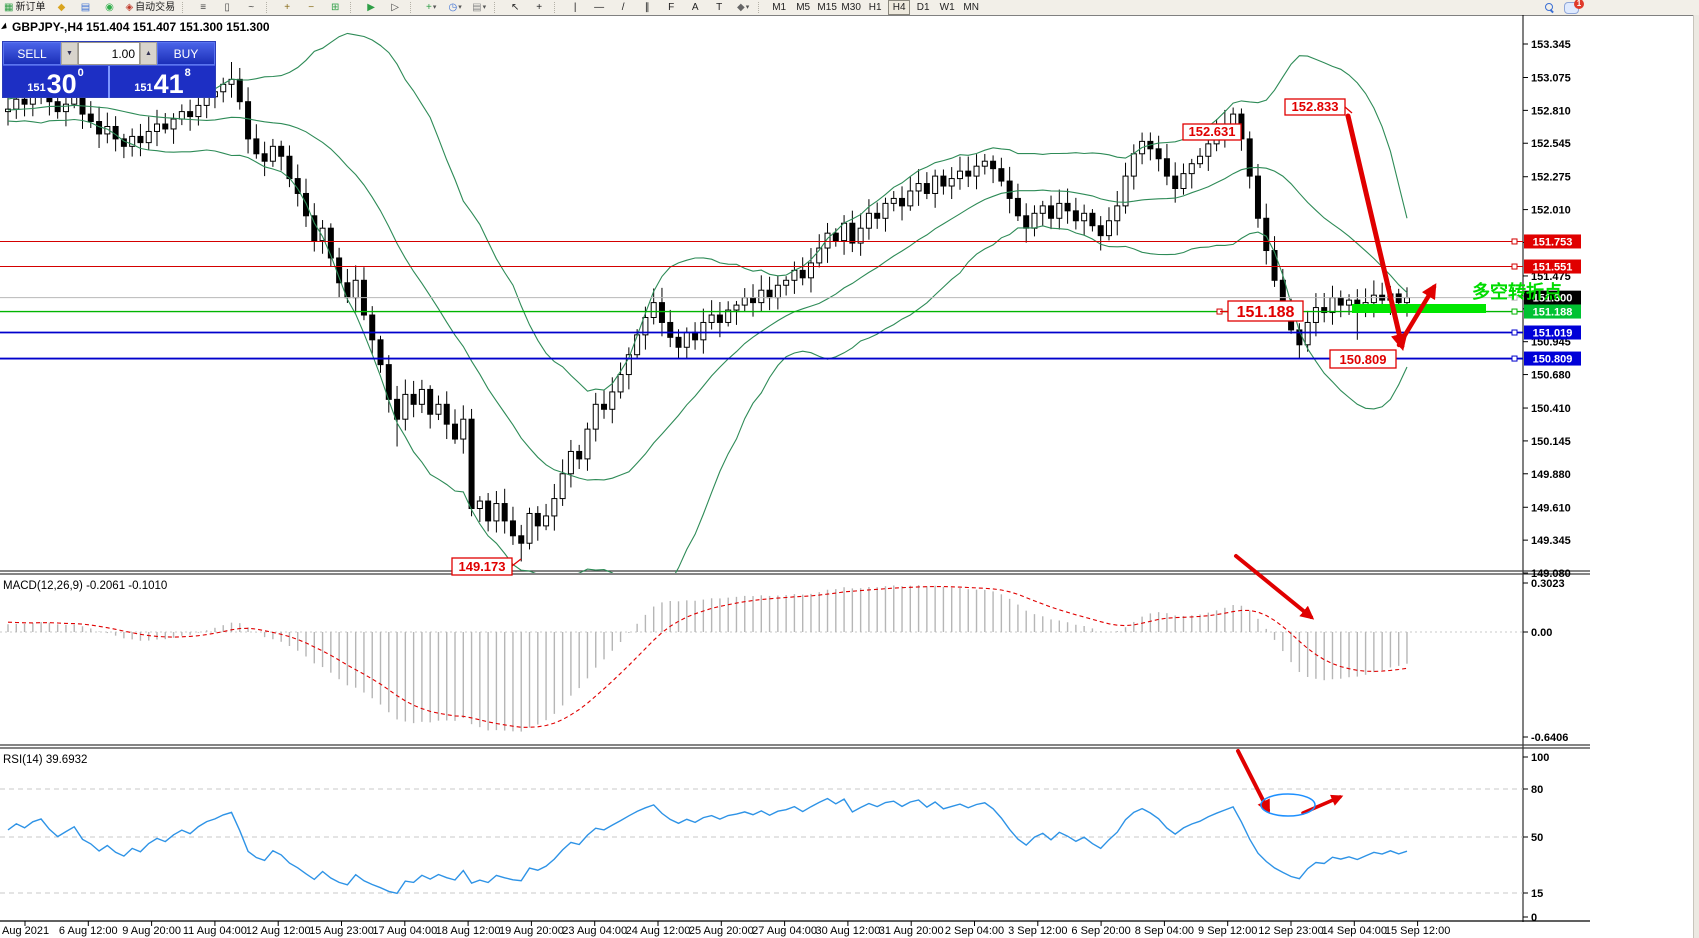 Image resolution: width=1699 pixels, height=938 pixels. What do you see at coordinates (1549, 8) in the screenshot?
I see `search-icon` at bounding box center [1549, 8].